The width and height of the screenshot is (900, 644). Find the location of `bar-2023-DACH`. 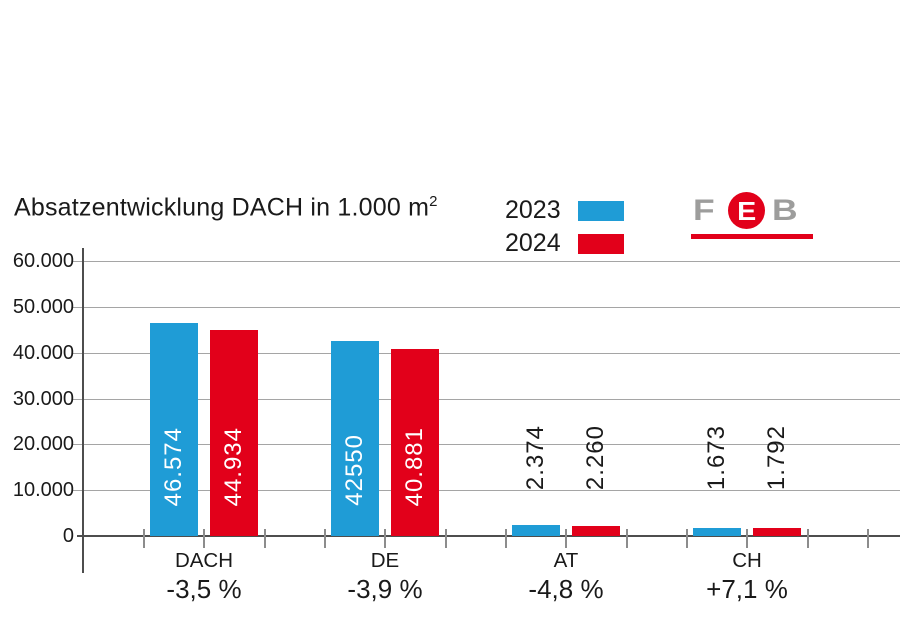

bar-2023-DACH is located at coordinates (174, 429).